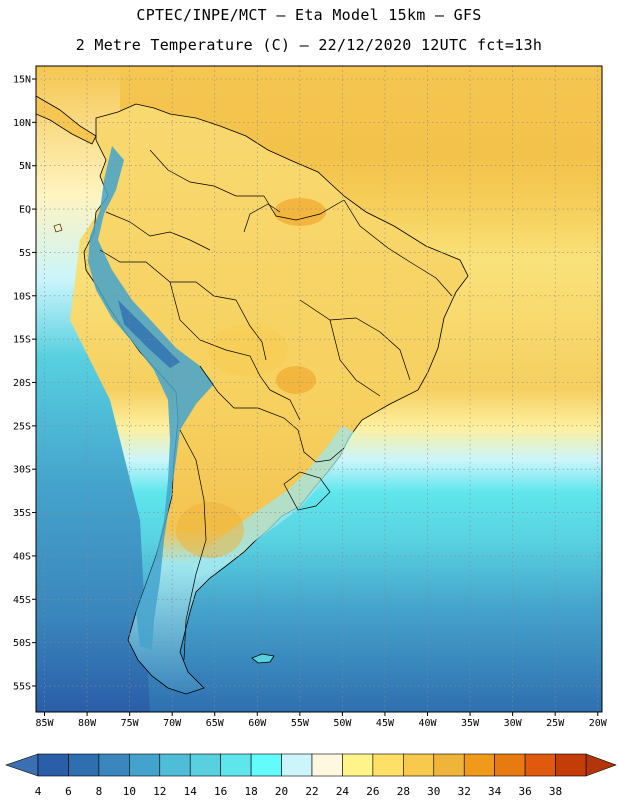 The height and width of the screenshot is (800, 618). What do you see at coordinates (598, 723) in the screenshot?
I see `lon-tick-label: 20W` at bounding box center [598, 723].